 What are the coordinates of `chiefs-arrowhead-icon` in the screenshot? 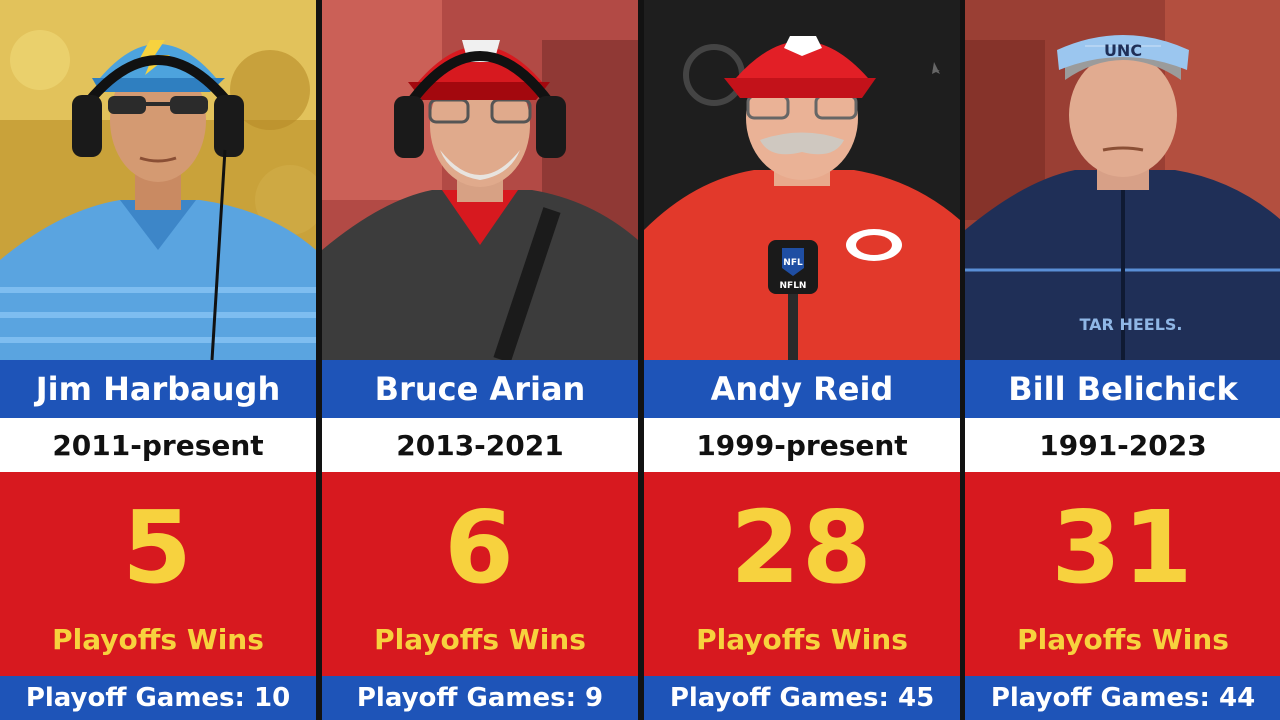 It's located at (803, 46).